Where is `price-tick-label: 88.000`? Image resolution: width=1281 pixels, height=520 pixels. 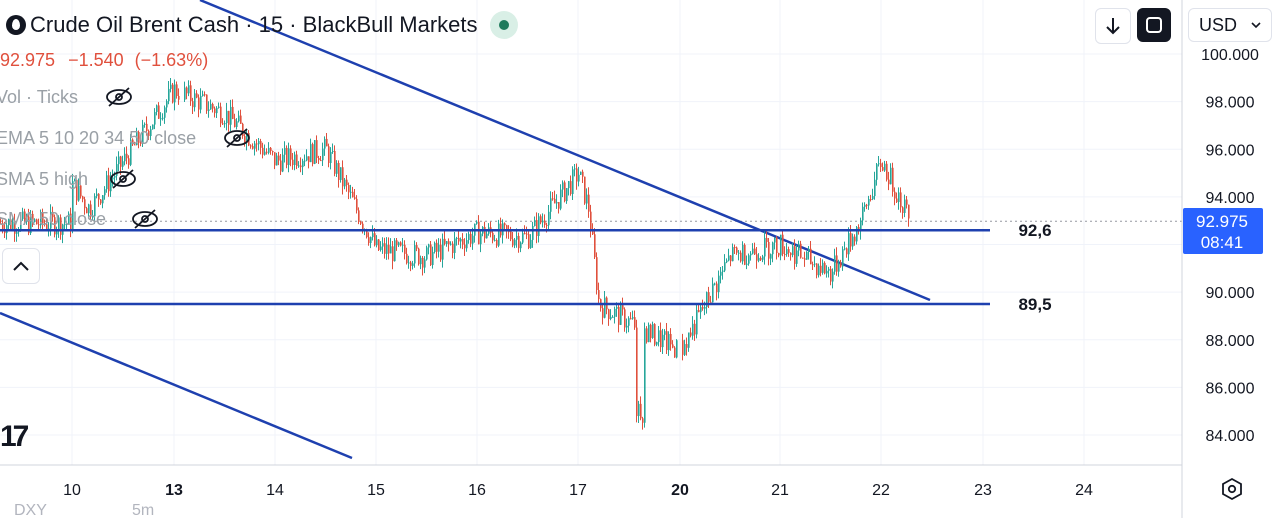
price-tick-label: 88.000 is located at coordinates (1230, 341).